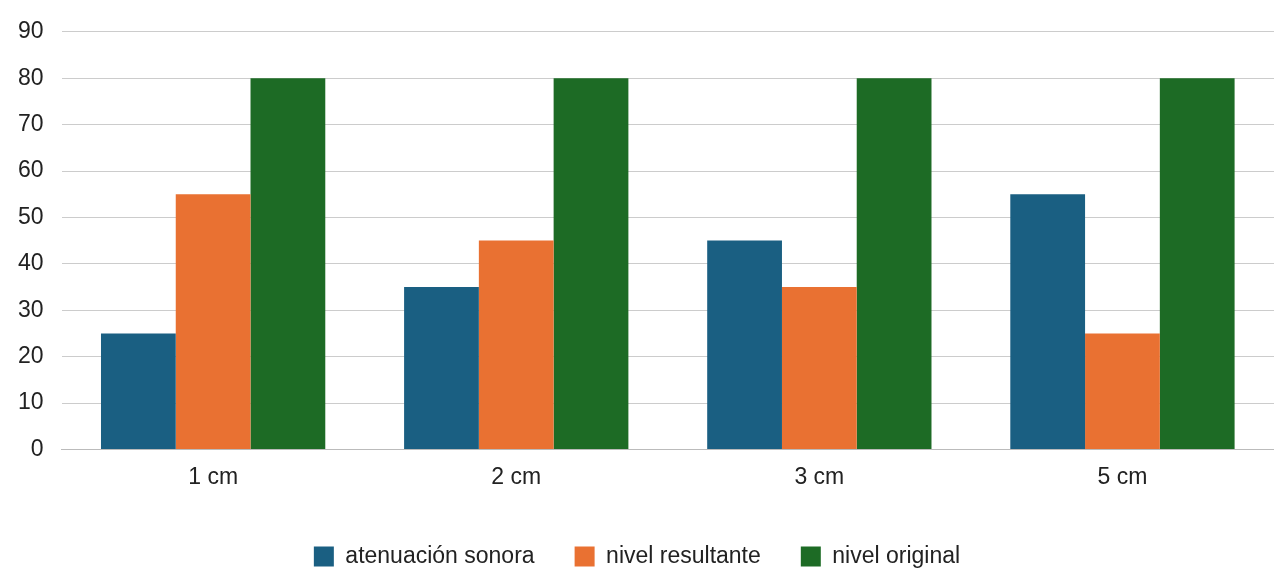  What do you see at coordinates (30, 354) in the screenshot?
I see `y-tick-label: 20` at bounding box center [30, 354].